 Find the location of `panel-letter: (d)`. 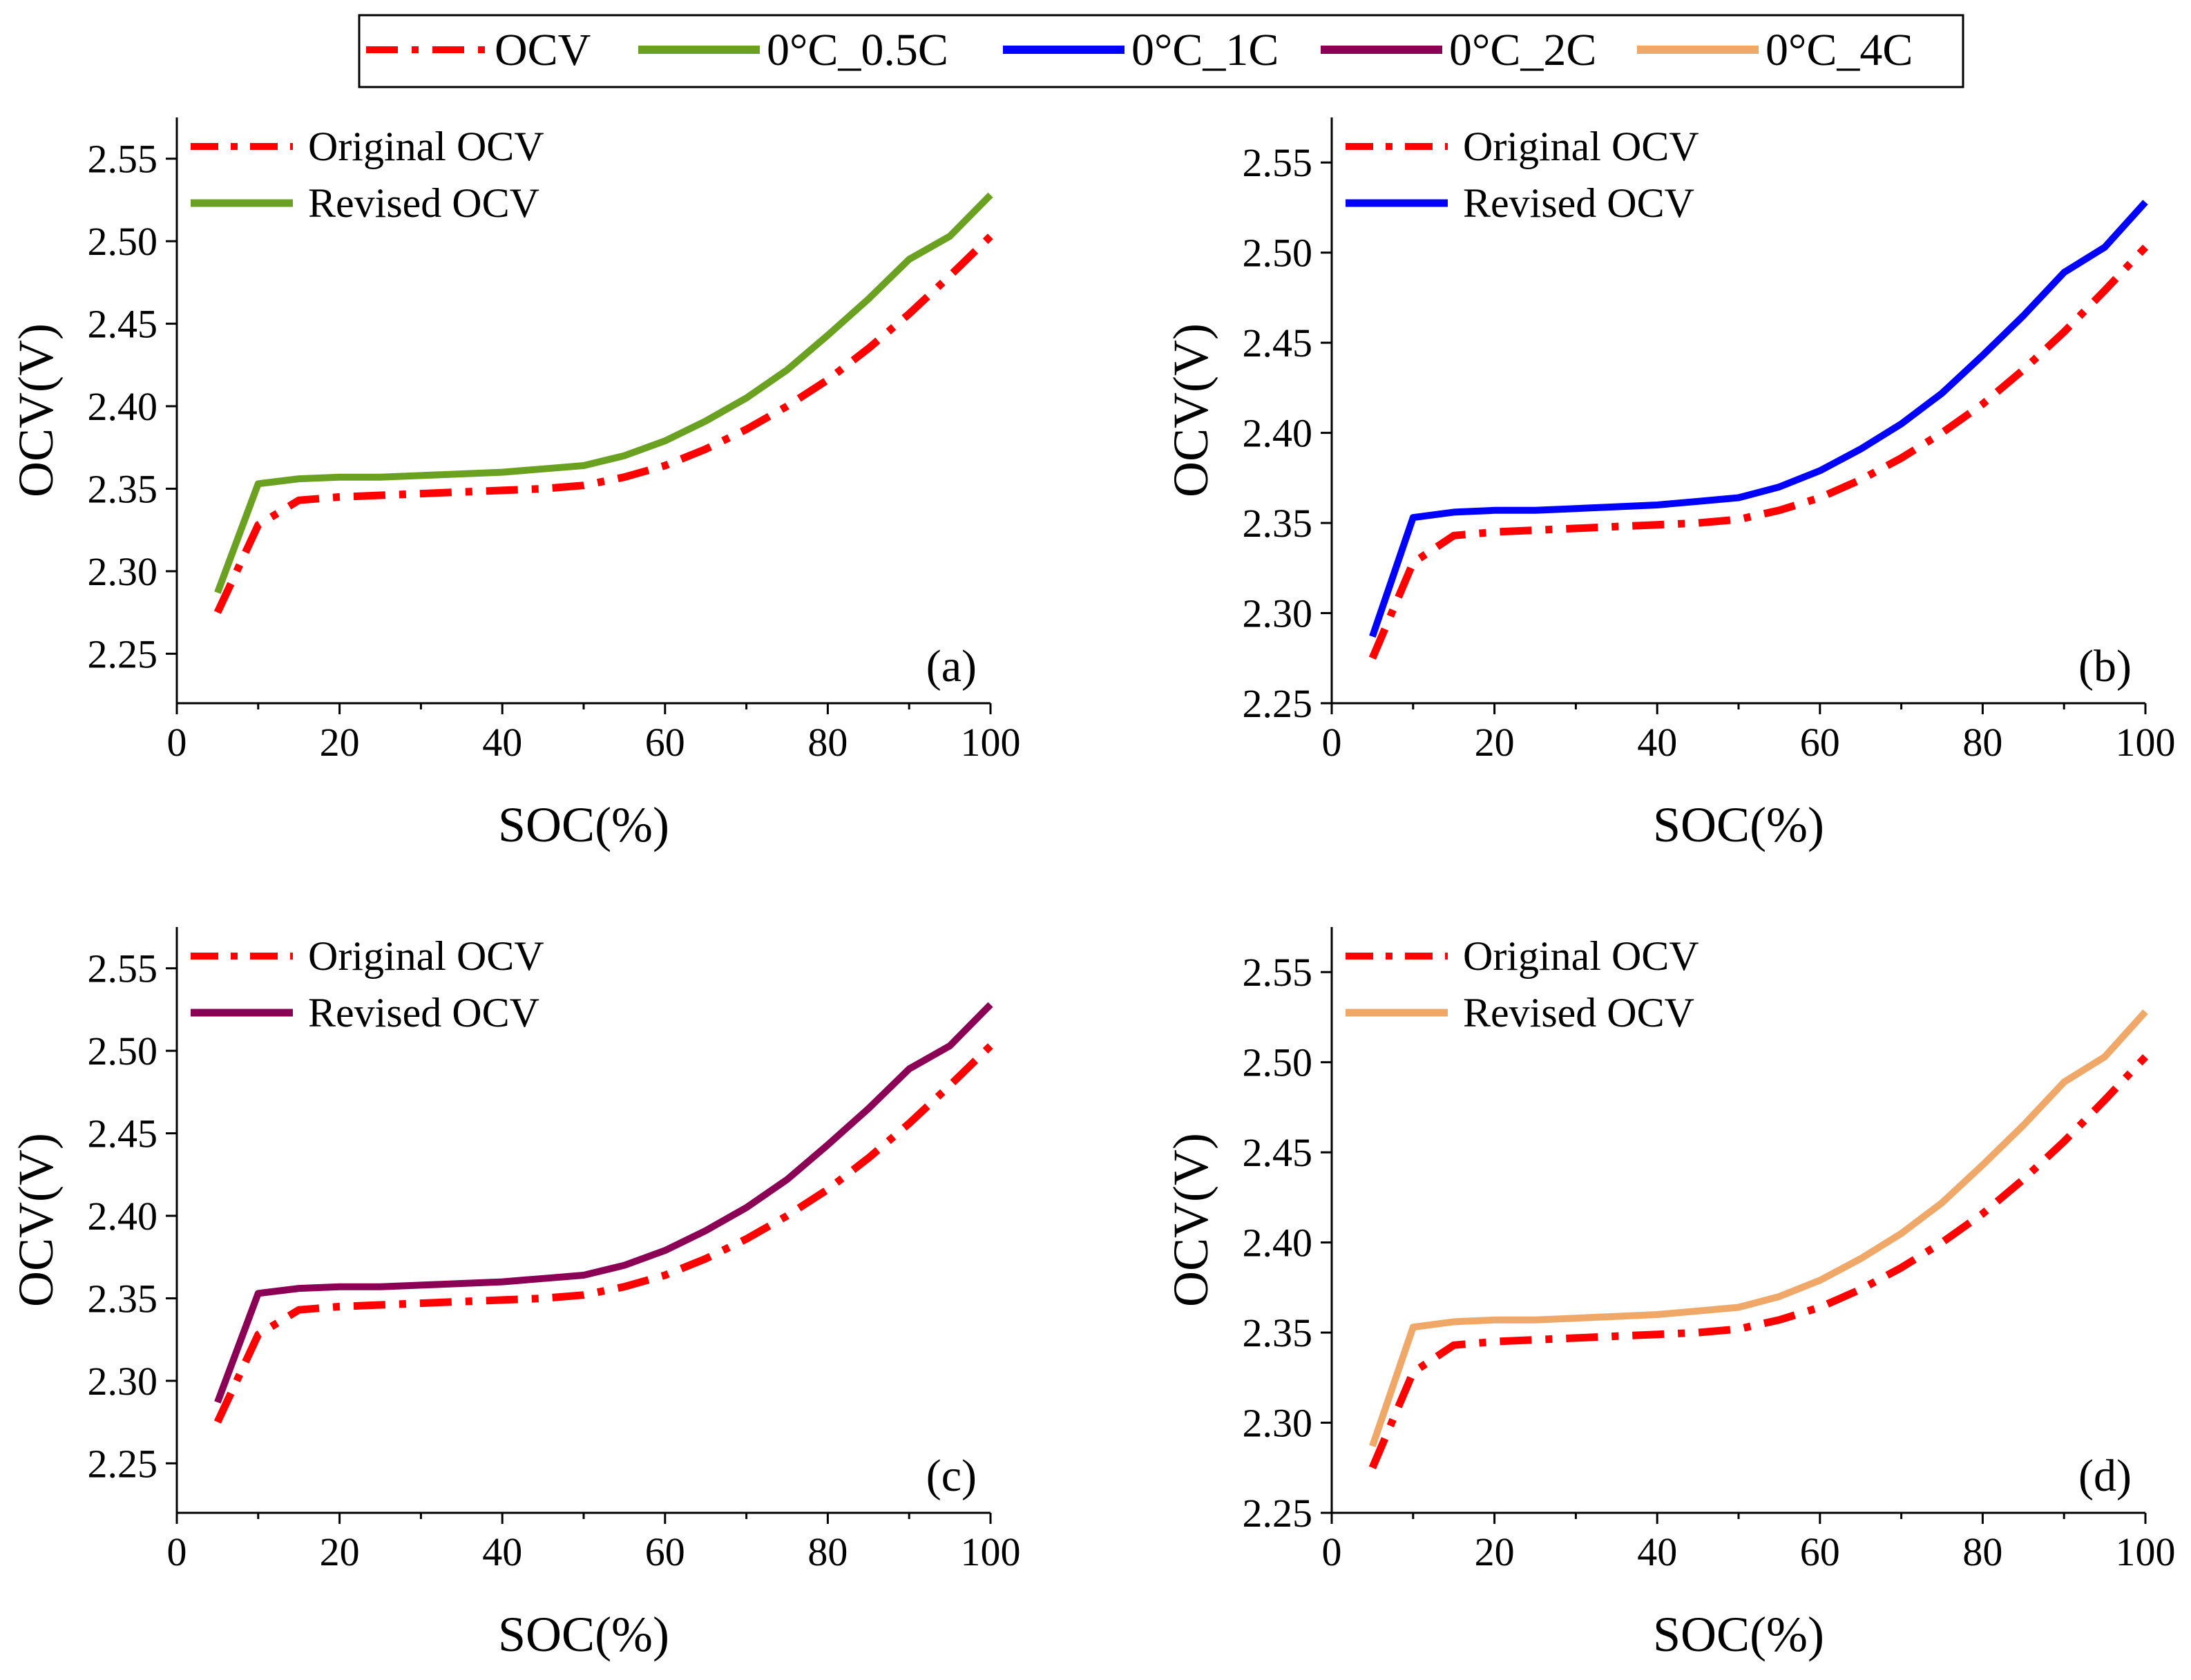

panel-letter: (d) is located at coordinates (2105, 1476).